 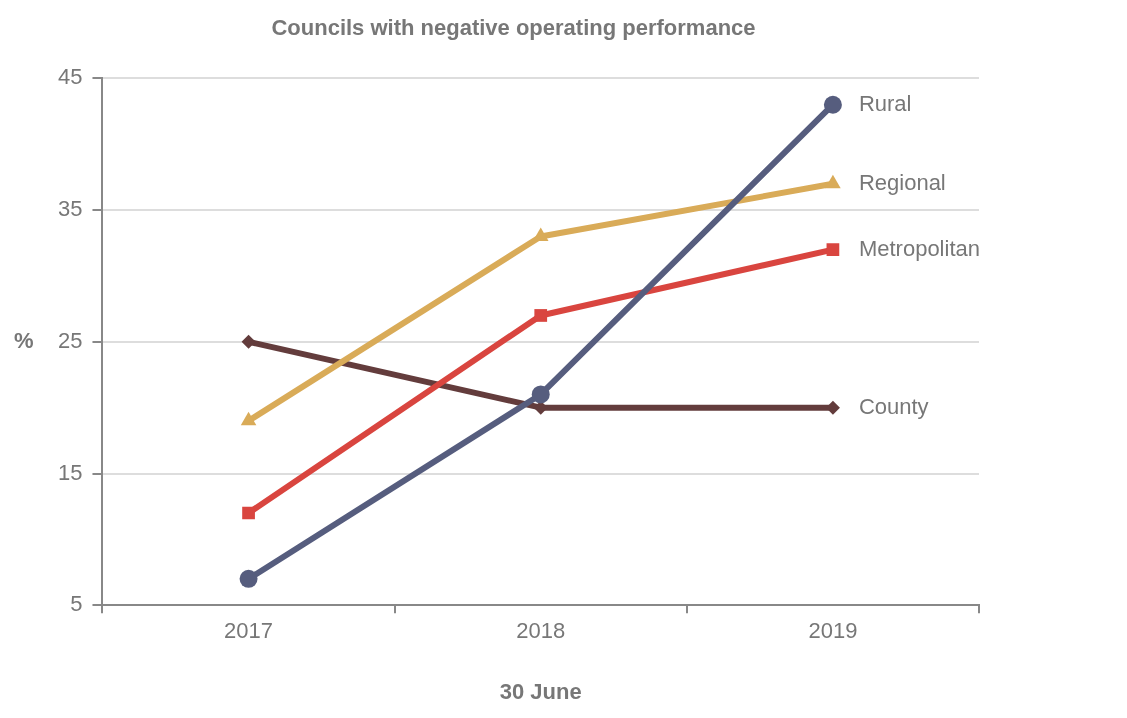 I want to click on series-label: Regional, so click(x=902, y=182).